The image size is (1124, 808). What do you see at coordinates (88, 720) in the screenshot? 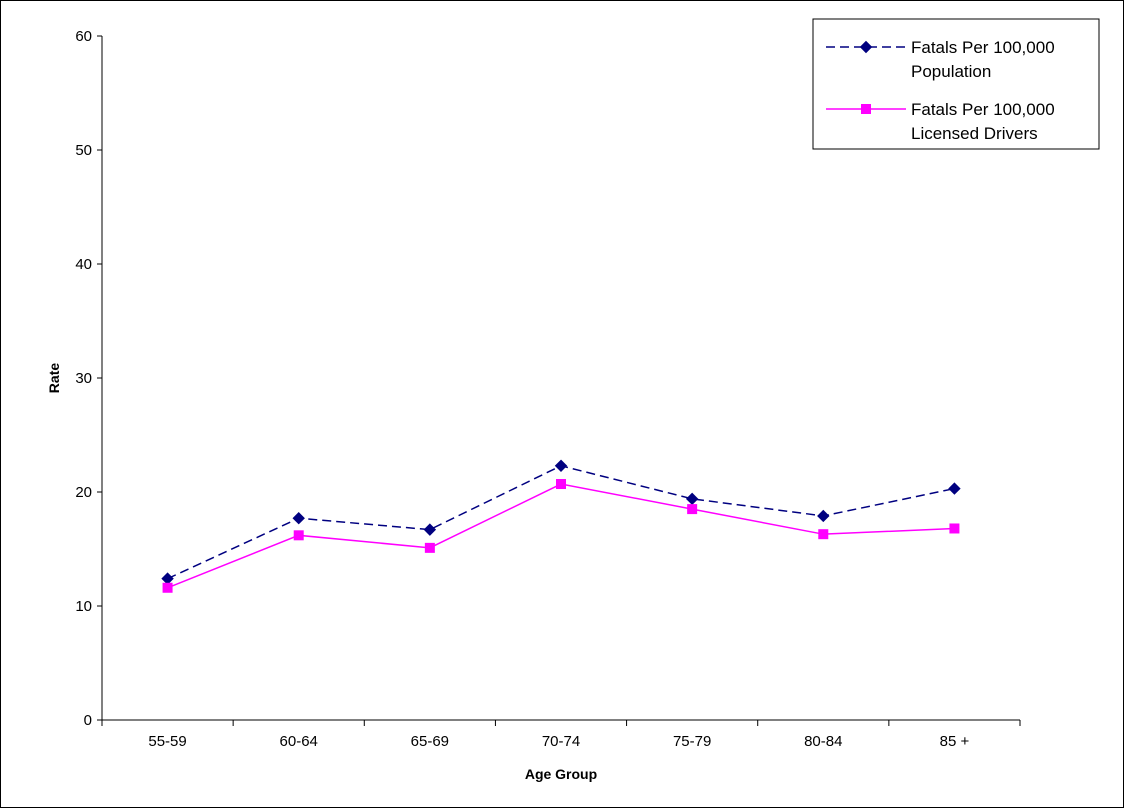
I see `y-tick-label: 0` at bounding box center [88, 720].